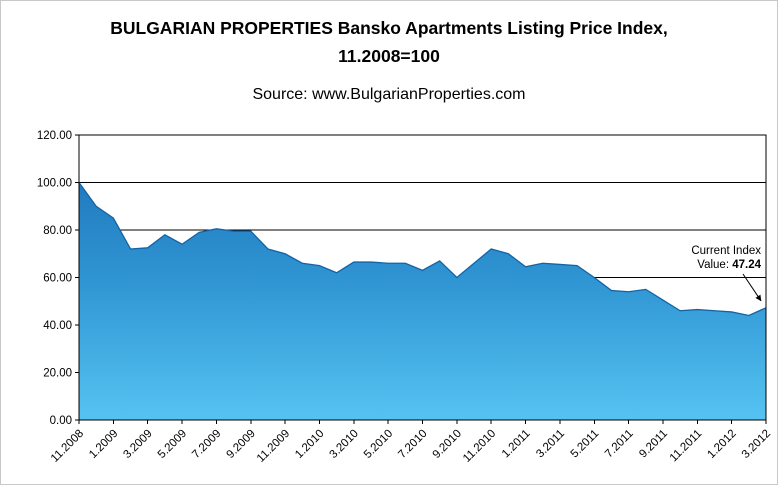 This screenshot has width=778, height=485. I want to click on x-axis-tick-label: 9.2010, so click(447, 444).